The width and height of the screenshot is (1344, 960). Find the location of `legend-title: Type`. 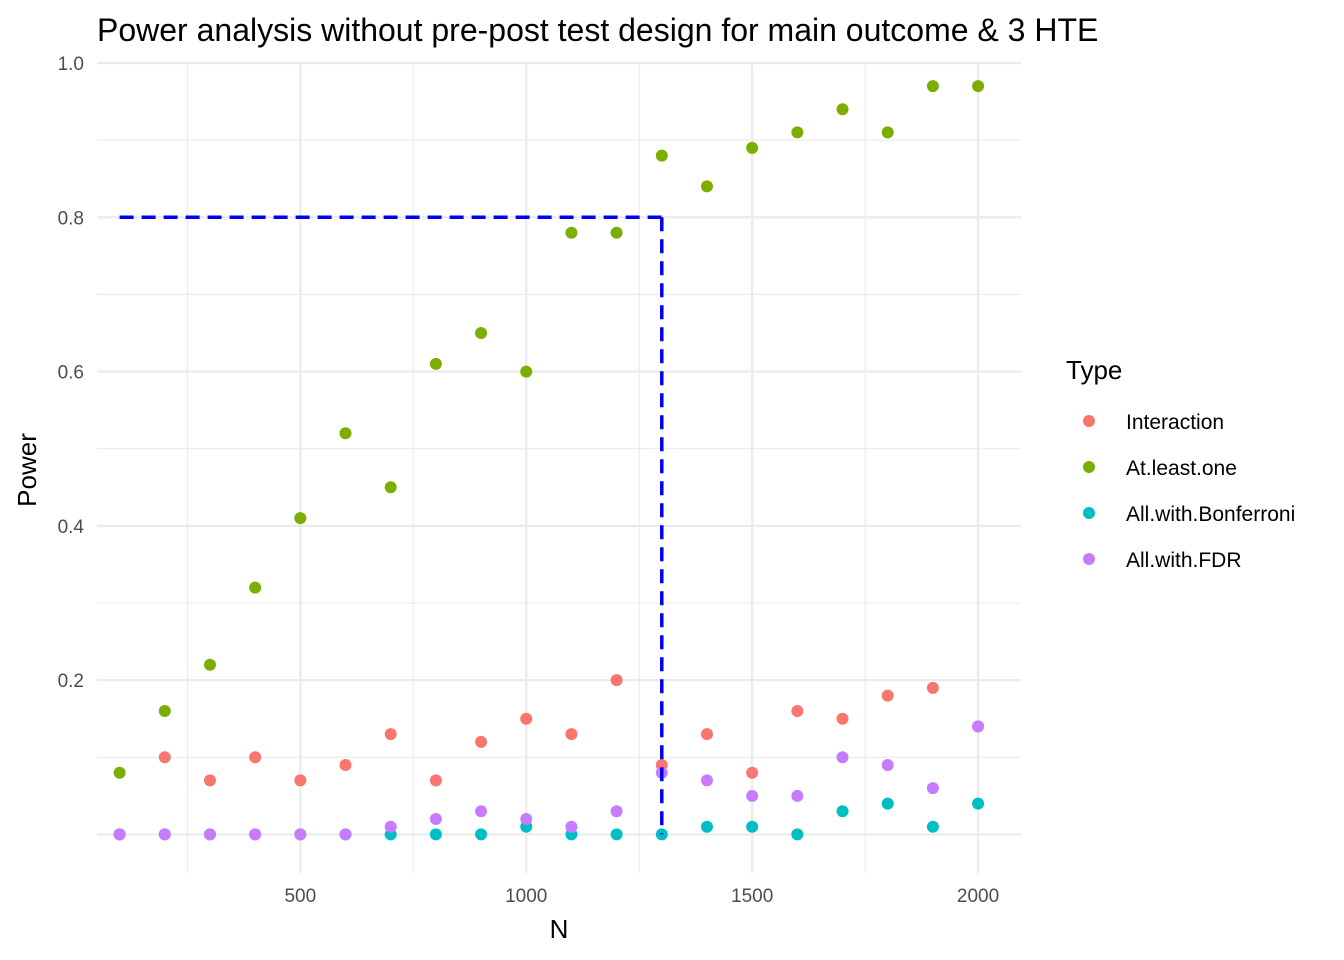

legend-title: Type is located at coordinates (1094, 370).